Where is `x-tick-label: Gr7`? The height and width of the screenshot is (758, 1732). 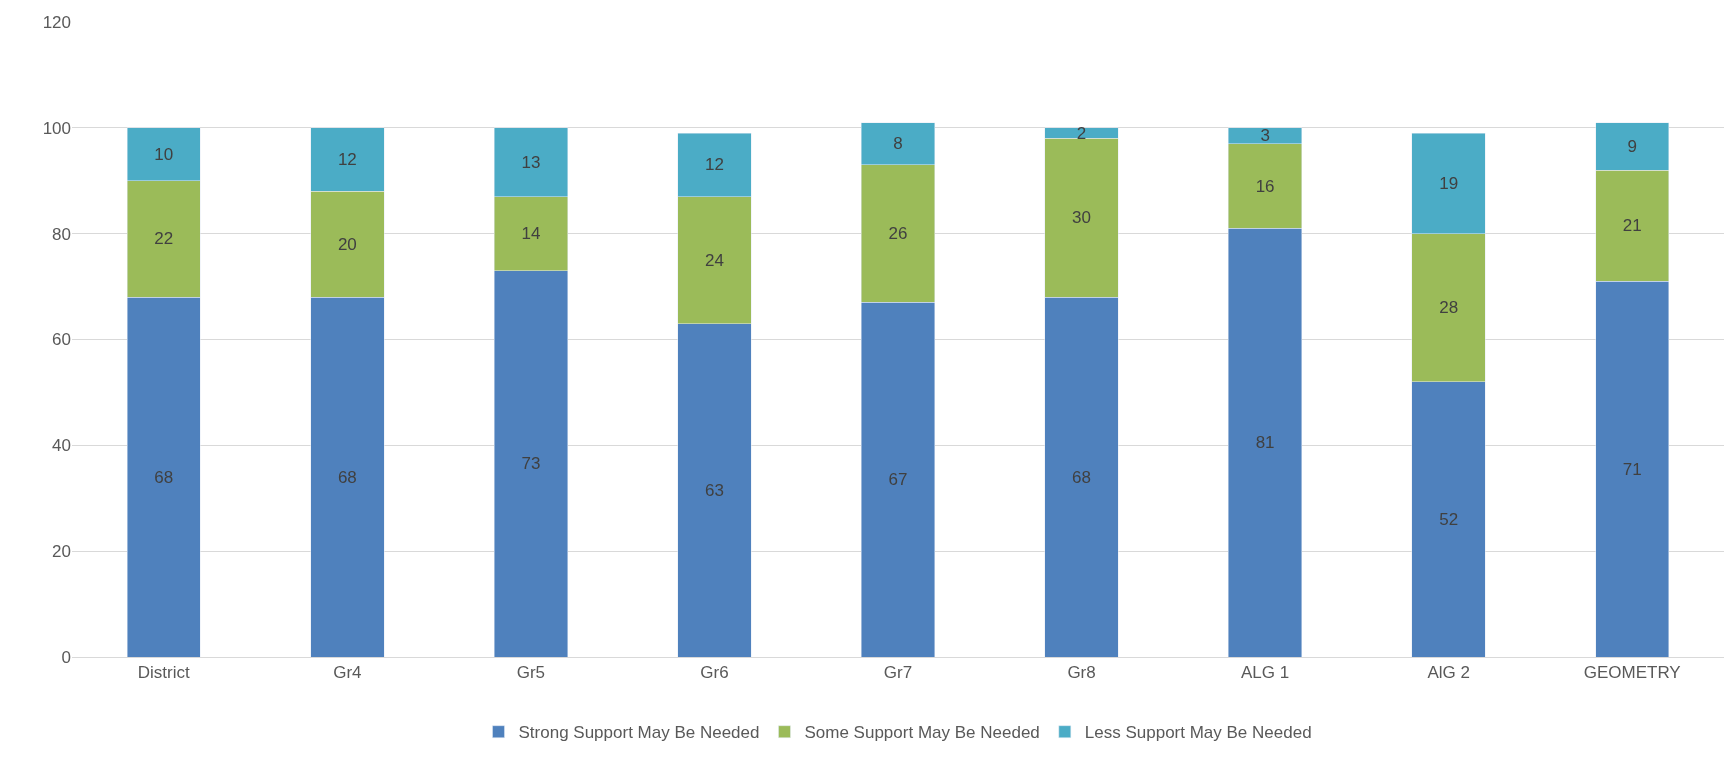 x-tick-label: Gr7 is located at coordinates (898, 673).